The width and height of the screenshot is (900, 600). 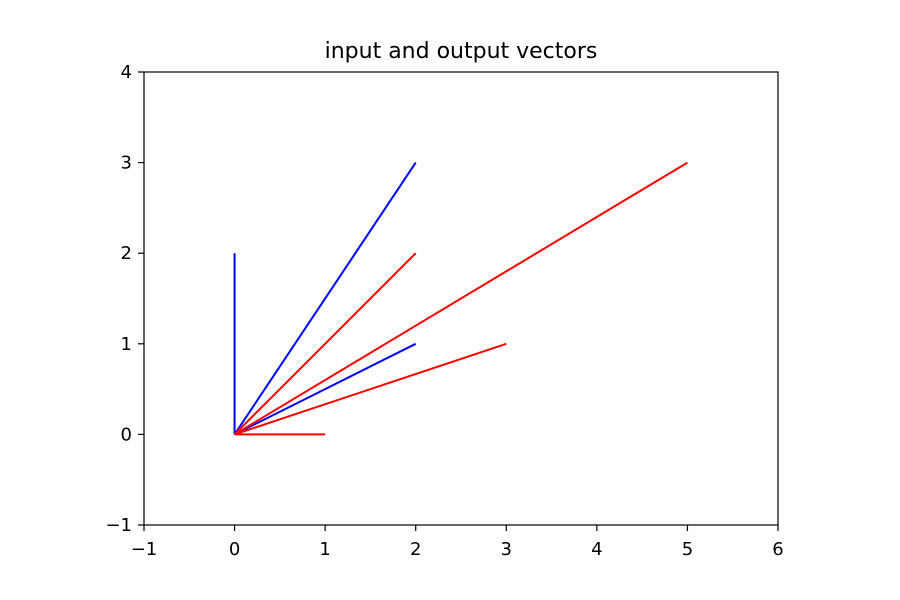 What do you see at coordinates (461, 51) in the screenshot?
I see `chart-title: input and output vectors` at bounding box center [461, 51].